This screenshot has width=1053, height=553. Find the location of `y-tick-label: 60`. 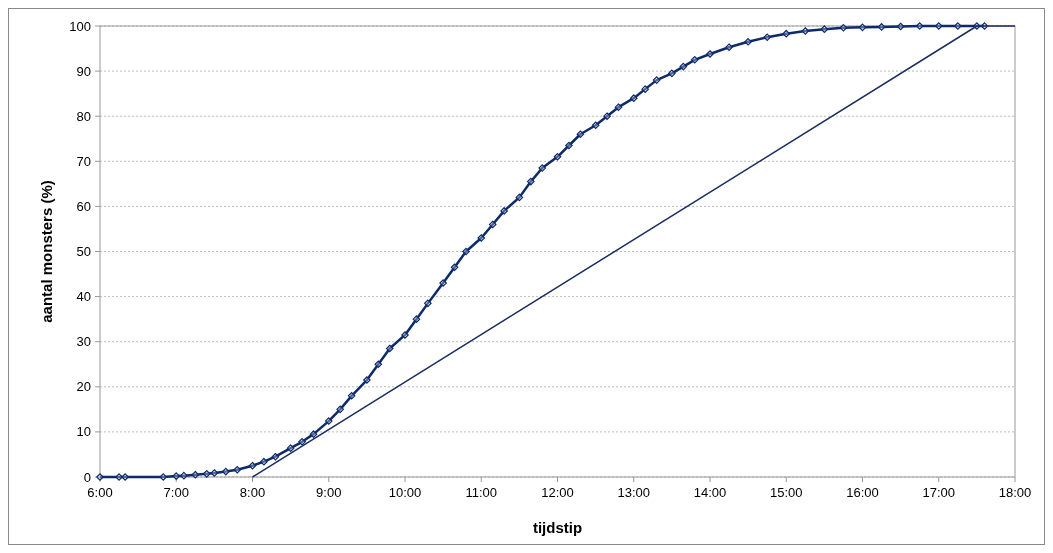

y-tick-label: 60 is located at coordinates (83, 206).